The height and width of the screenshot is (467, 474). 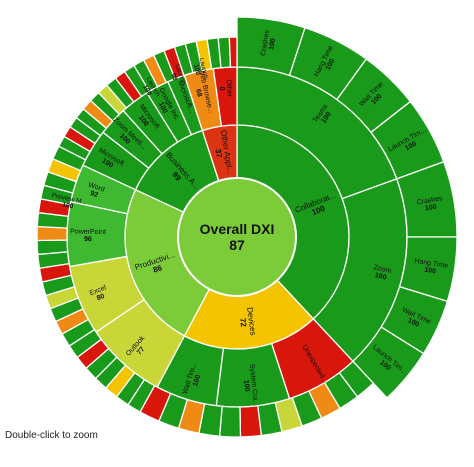 I want to click on center-value: 87, so click(x=237, y=245).